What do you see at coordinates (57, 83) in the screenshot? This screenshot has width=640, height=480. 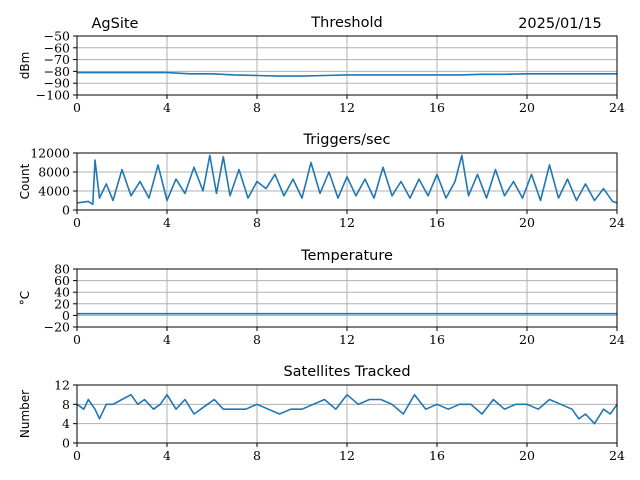 I see `y-tick-label: −90` at bounding box center [57, 83].